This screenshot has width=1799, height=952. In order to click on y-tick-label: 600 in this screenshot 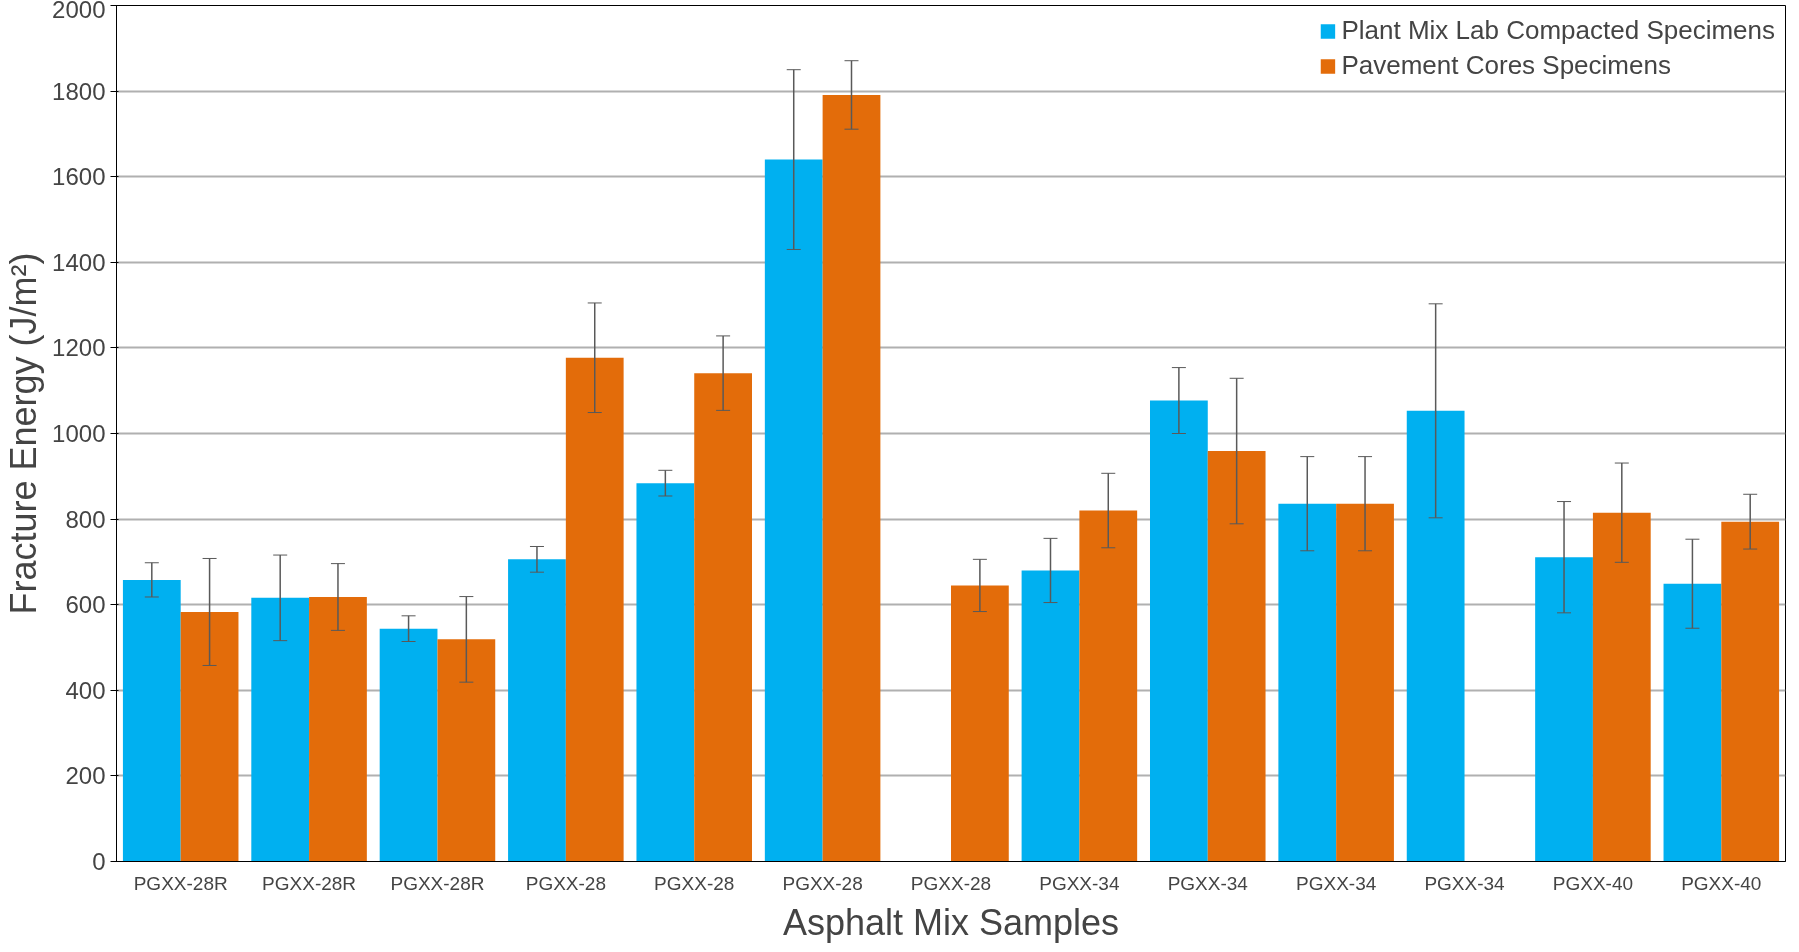, I will do `click(85, 605)`.